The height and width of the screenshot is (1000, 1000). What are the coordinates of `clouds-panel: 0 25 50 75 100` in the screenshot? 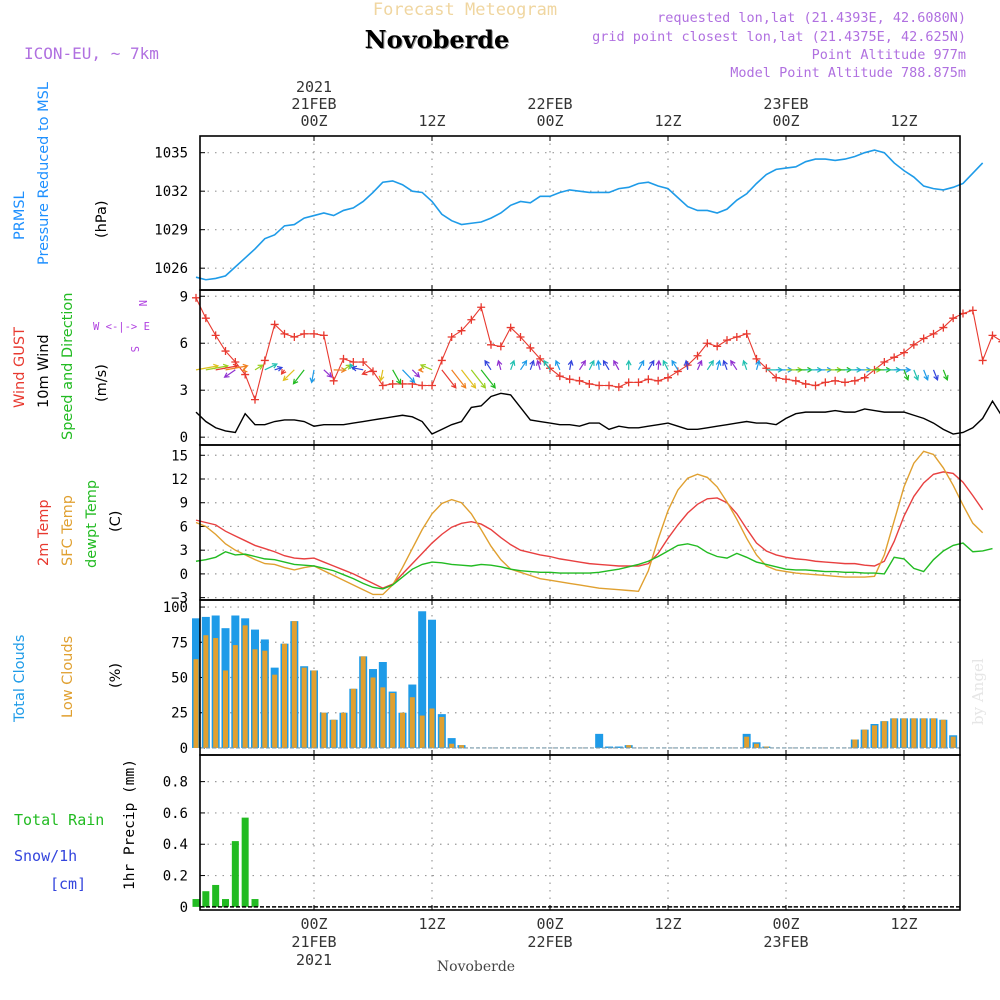 It's located at (561, 678).